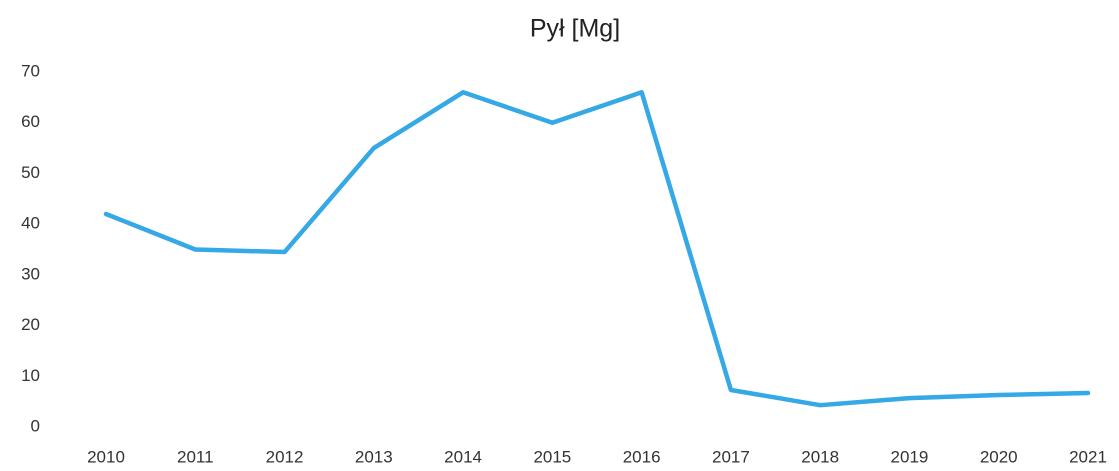 The width and height of the screenshot is (1119, 471). Describe the element at coordinates (30, 375) in the screenshot. I see `y-tick-label: 10` at that location.